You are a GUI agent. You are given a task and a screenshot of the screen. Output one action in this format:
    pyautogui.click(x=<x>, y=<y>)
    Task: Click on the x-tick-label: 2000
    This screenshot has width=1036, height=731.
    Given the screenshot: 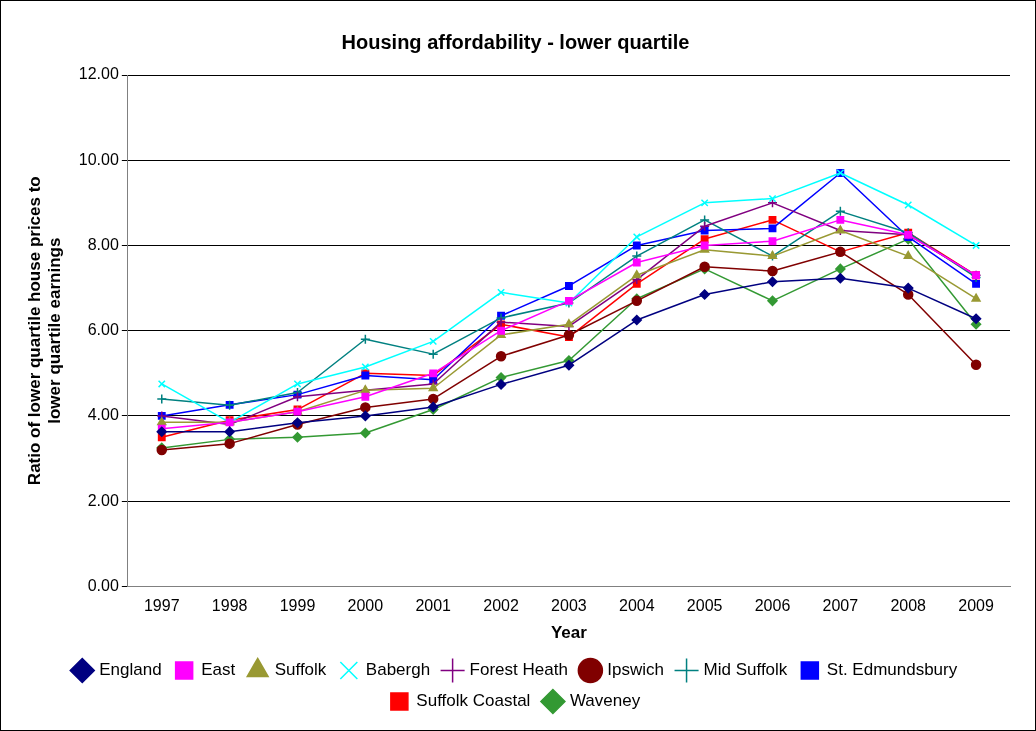 What is the action you would take?
    pyautogui.click(x=365, y=606)
    